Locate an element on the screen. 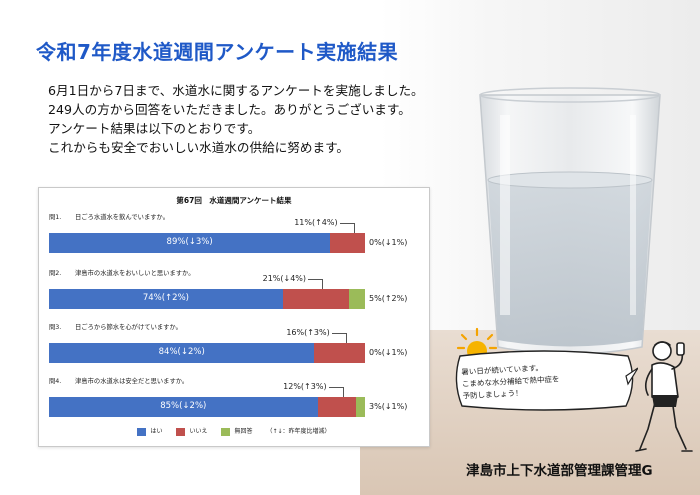 The image size is (700, 495). no-value-label: 21%(↓4%) is located at coordinates (284, 278).